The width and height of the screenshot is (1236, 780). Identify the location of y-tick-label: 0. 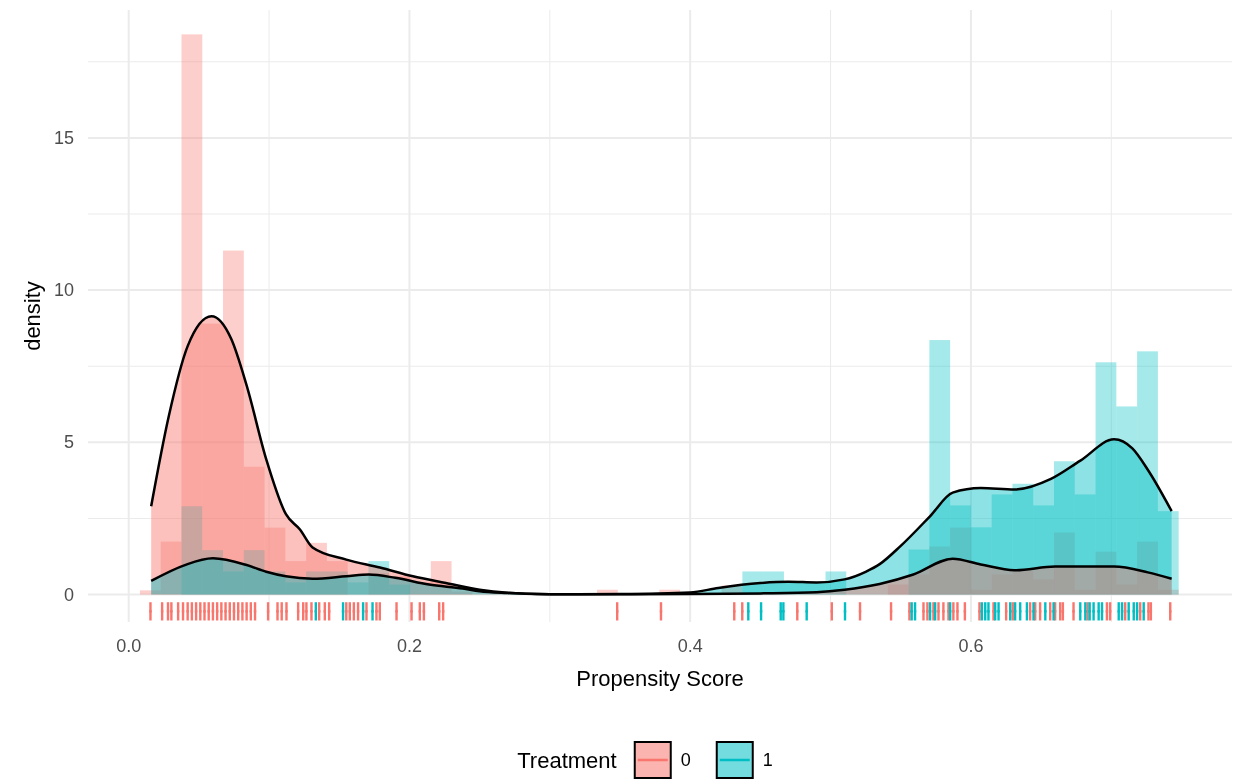
(68, 594).